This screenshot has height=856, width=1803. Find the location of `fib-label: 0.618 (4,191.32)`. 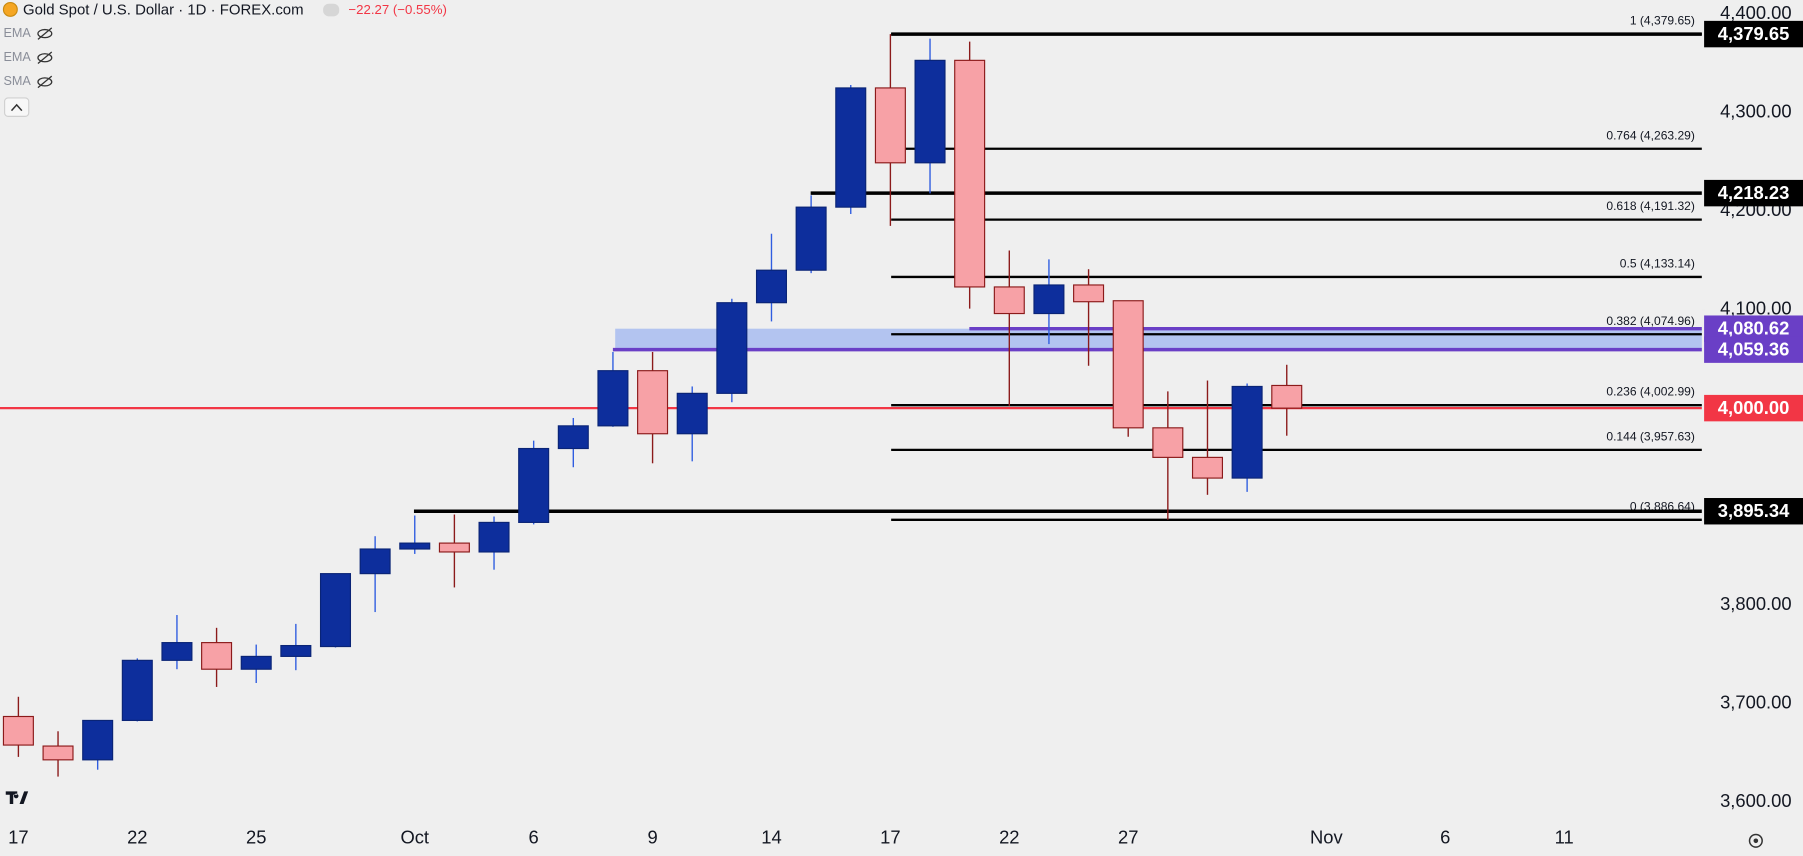

fib-label: 0.618 (4,191.32) is located at coordinates (1650, 206).